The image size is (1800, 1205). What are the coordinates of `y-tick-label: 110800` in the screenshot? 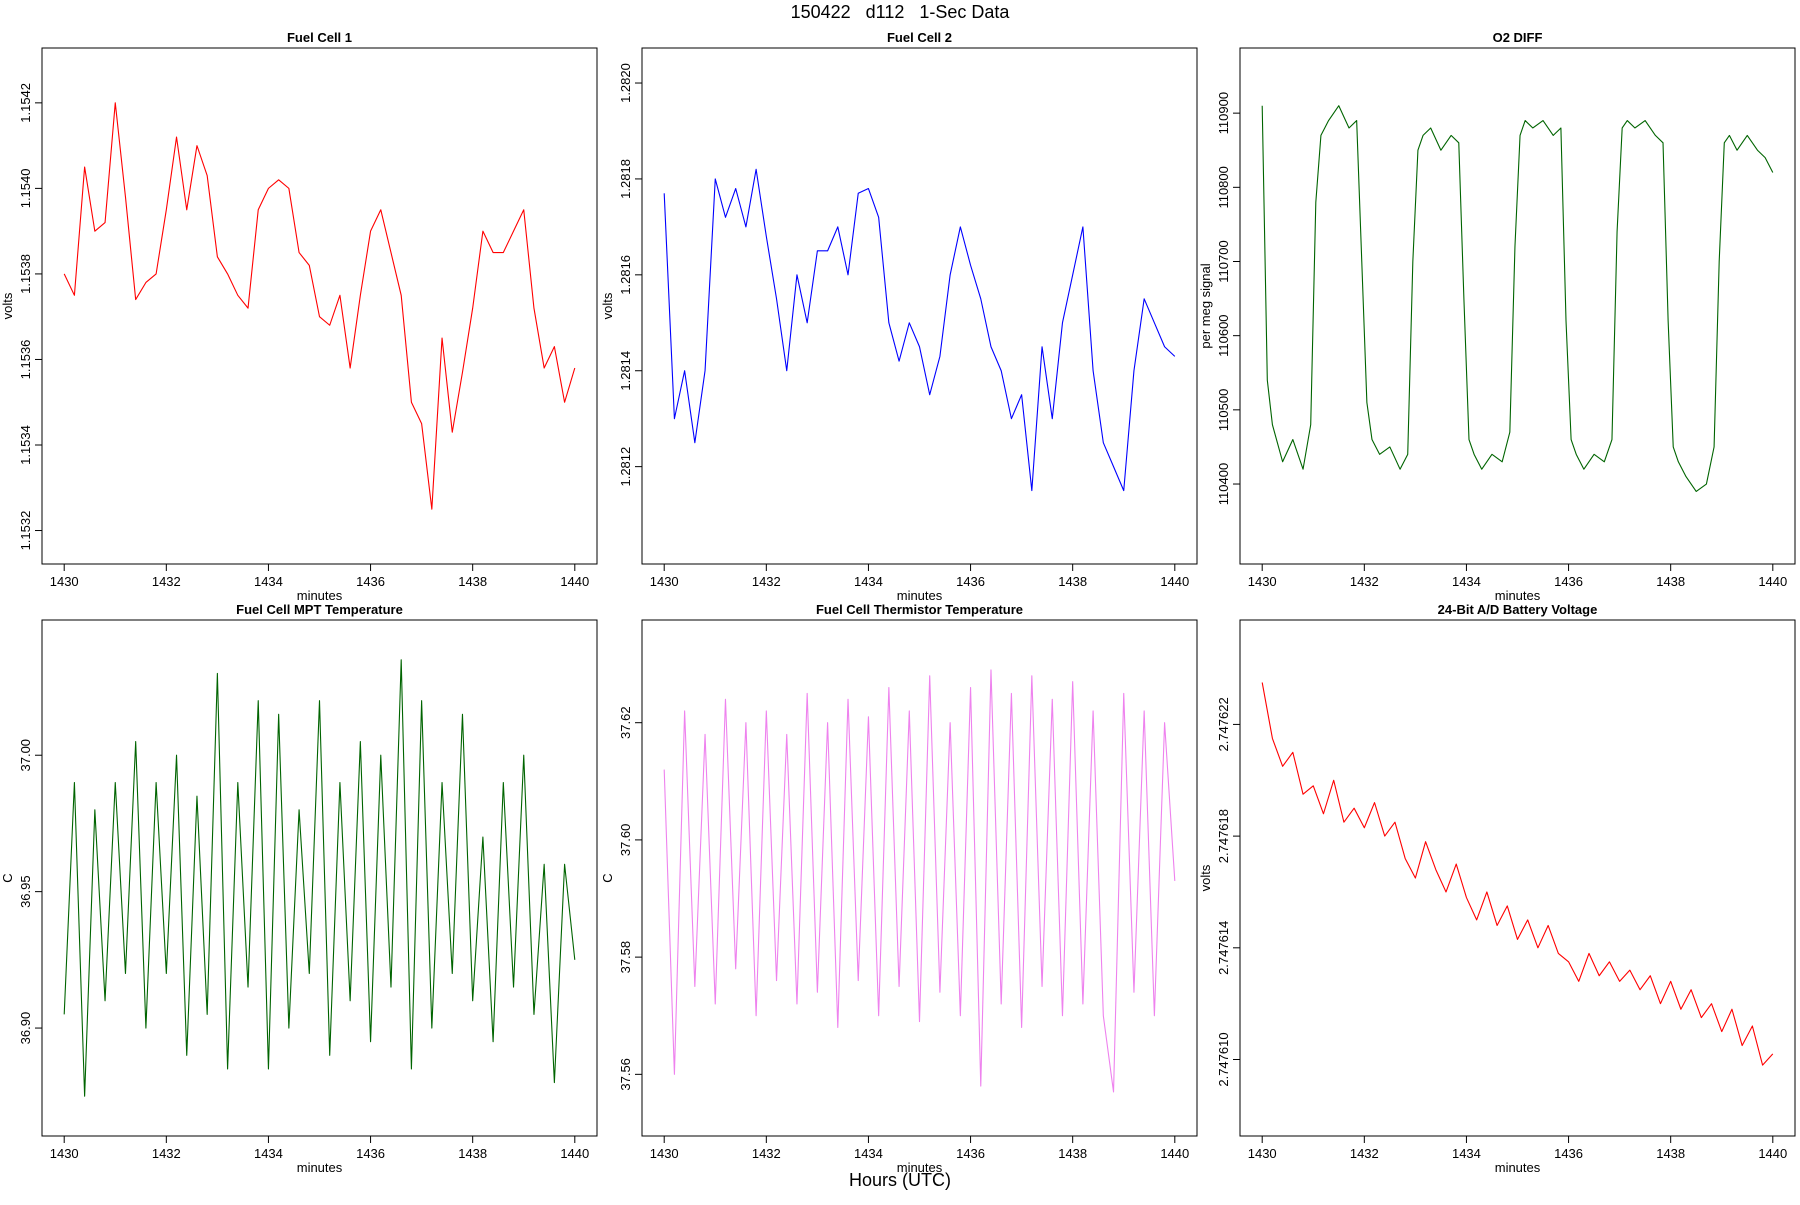 It's located at (1223, 187).